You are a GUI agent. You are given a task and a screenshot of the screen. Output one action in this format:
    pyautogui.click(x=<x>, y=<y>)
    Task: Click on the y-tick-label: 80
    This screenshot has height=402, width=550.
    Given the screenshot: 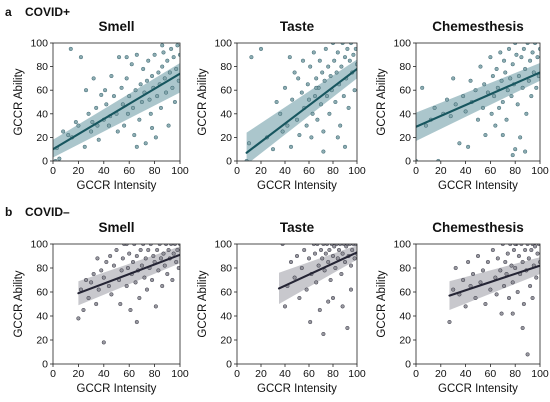 What is the action you would take?
    pyautogui.click(x=405, y=67)
    